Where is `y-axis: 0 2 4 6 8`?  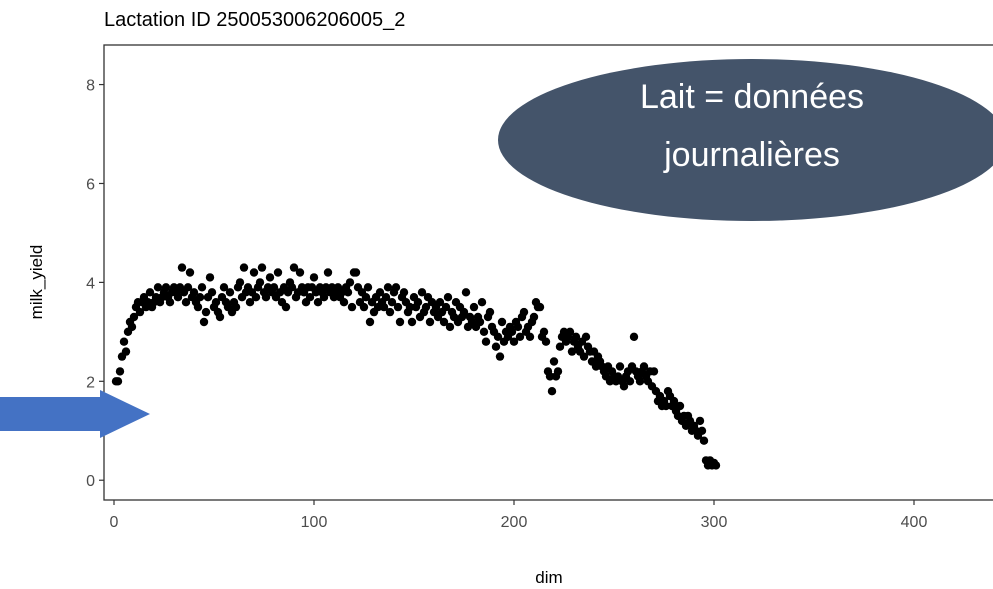 y-axis: 0 2 4 6 8 is located at coordinates (95, 284).